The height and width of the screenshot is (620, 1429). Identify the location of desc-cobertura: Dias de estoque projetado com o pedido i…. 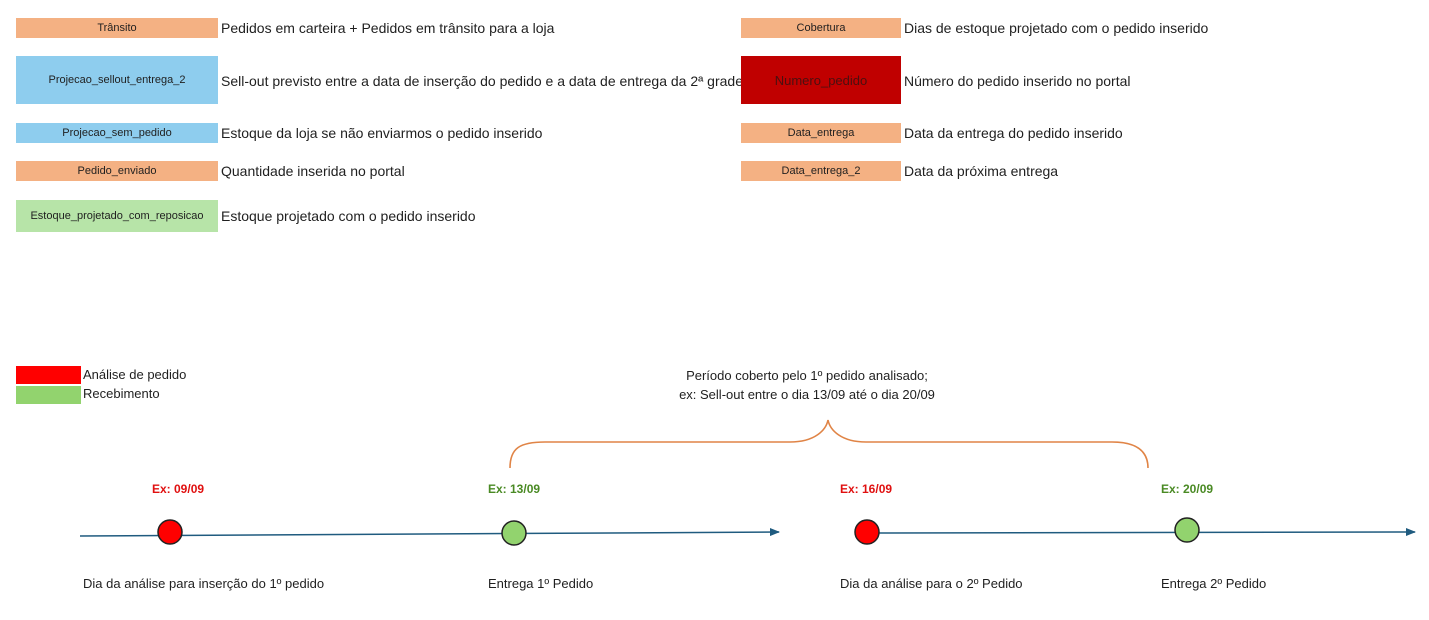
(1056, 28).